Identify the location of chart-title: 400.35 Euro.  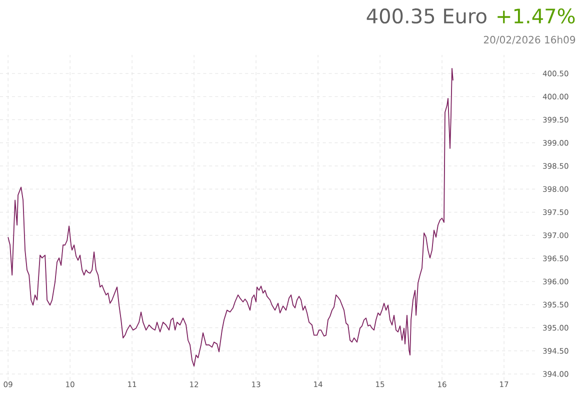
(426, 16).